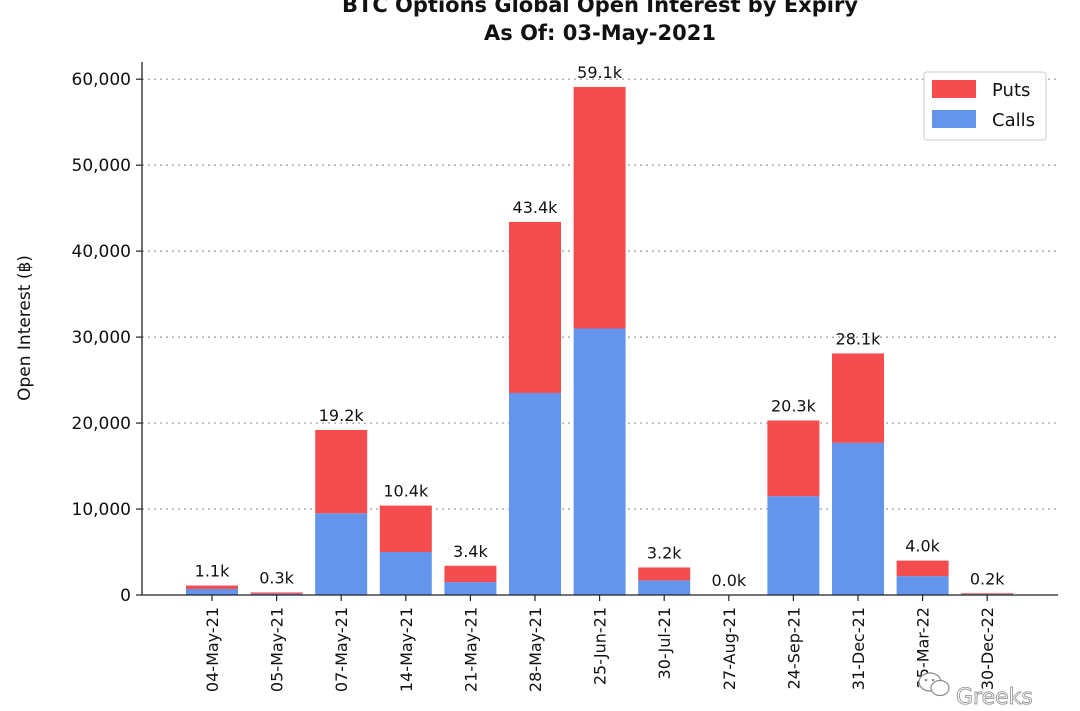  What do you see at coordinates (406, 491) in the screenshot?
I see `total-label: 10.4k` at bounding box center [406, 491].